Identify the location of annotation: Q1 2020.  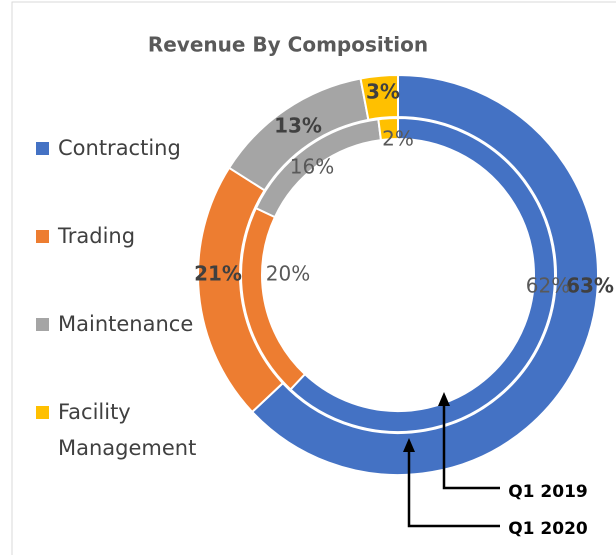
(548, 529).